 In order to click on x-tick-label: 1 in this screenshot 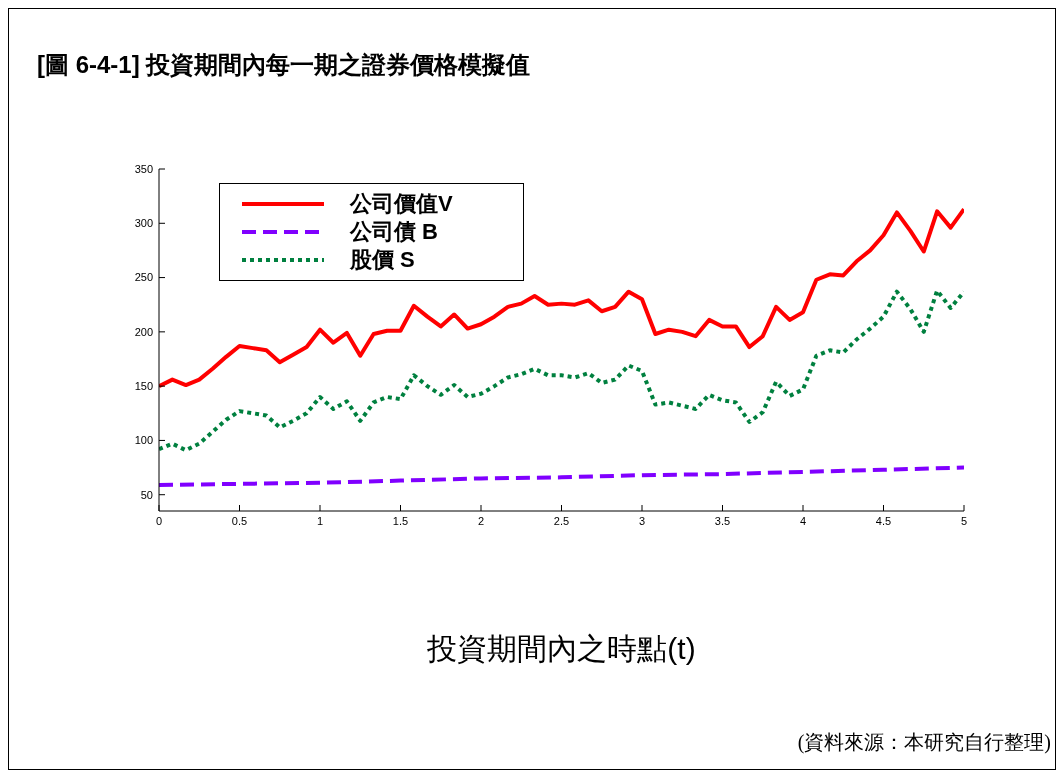, I will do `click(320, 520)`.